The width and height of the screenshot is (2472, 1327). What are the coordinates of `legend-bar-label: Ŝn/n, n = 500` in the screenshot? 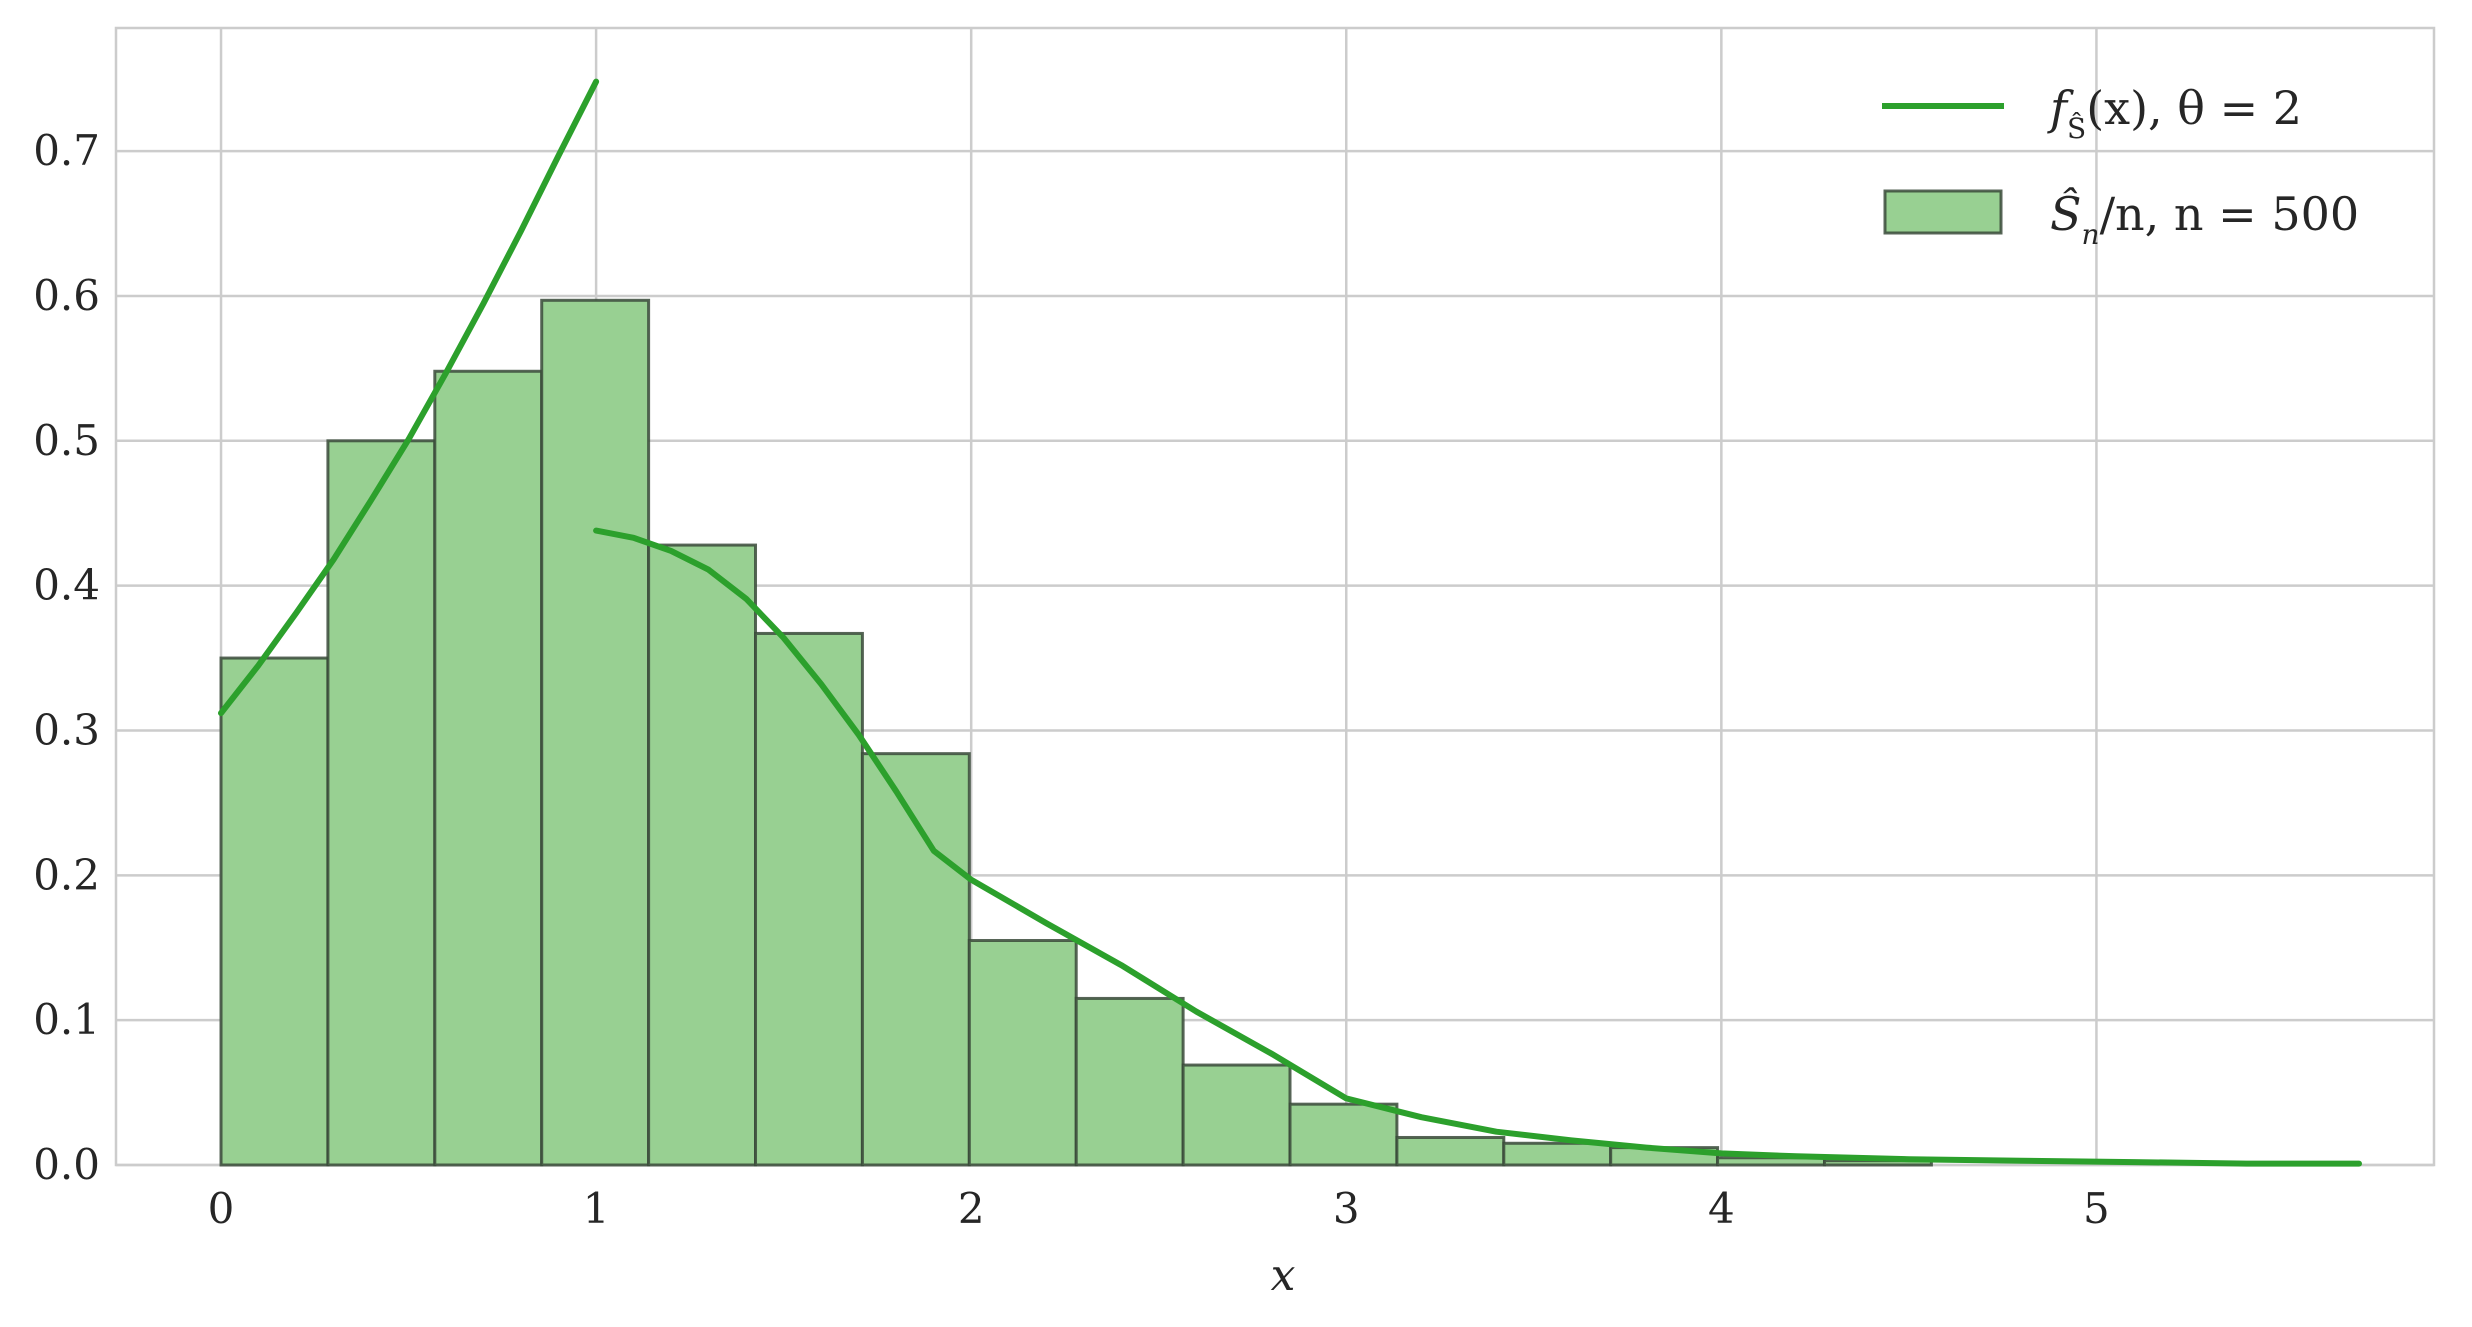 It's located at (2204, 218).